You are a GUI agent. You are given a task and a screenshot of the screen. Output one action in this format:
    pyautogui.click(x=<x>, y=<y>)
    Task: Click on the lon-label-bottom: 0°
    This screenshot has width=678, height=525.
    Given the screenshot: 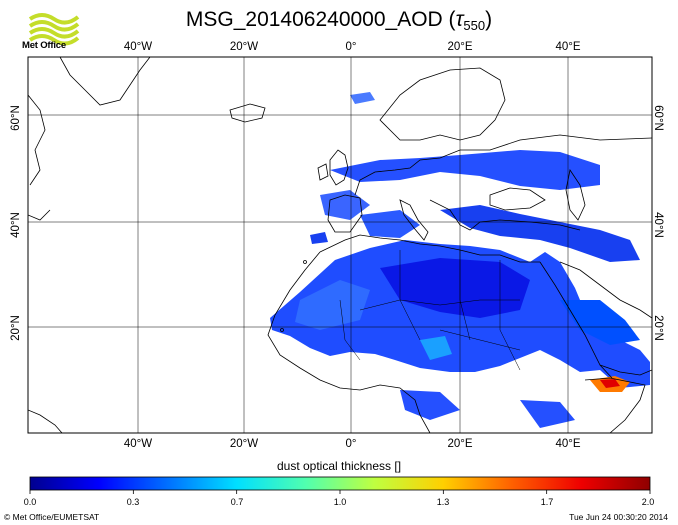 What is the action you would take?
    pyautogui.click(x=351, y=444)
    